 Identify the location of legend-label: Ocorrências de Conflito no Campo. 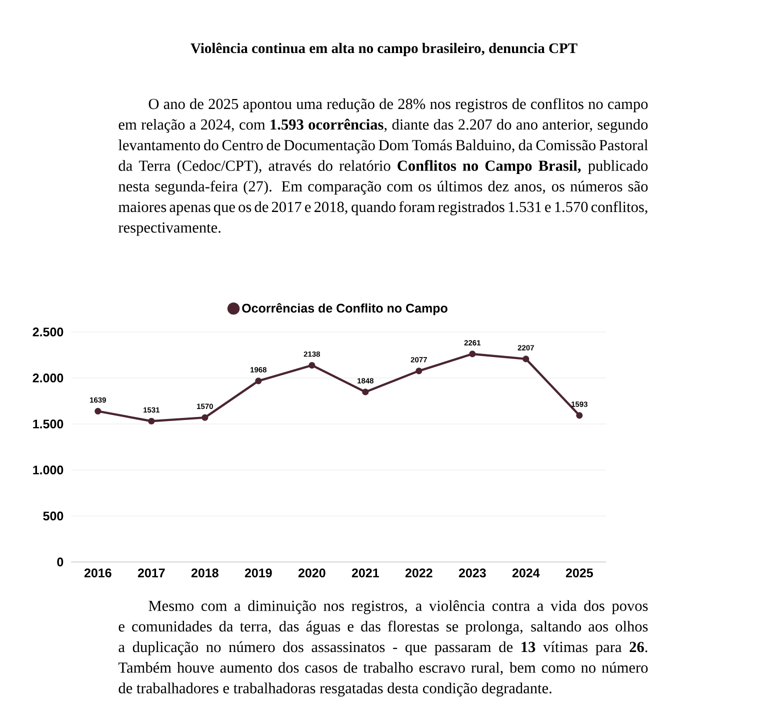
(345, 309).